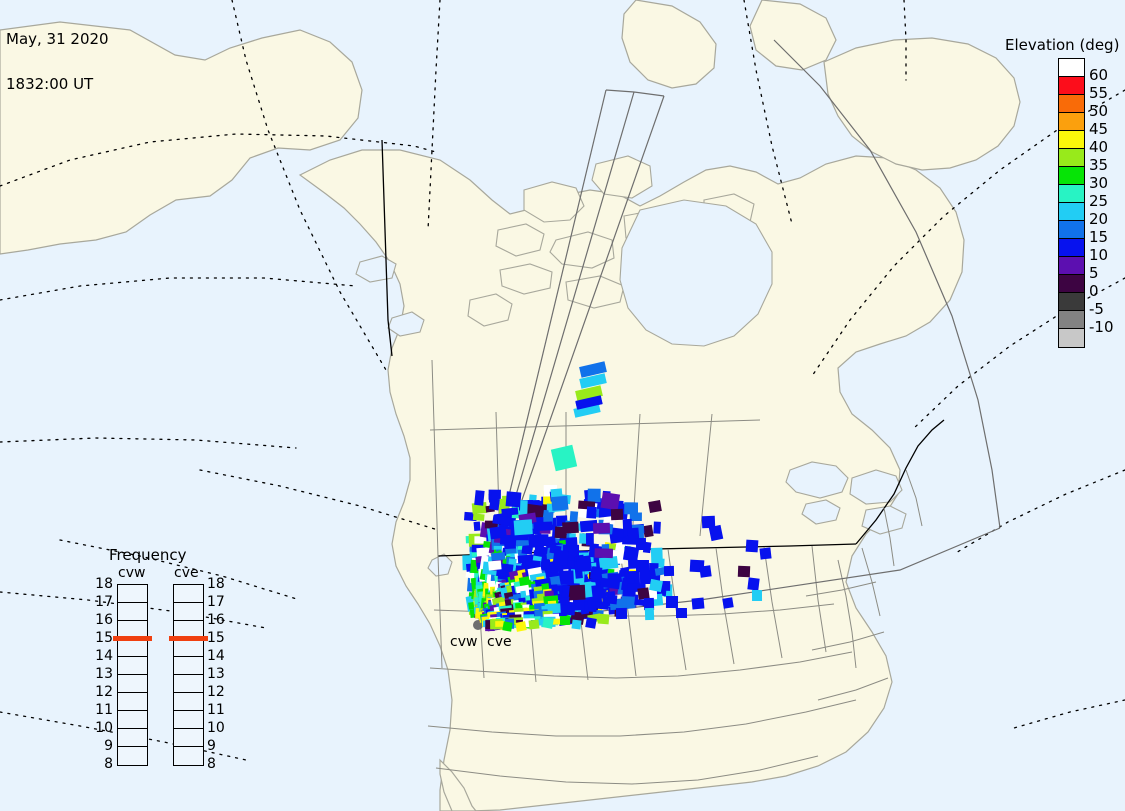 The width and height of the screenshot is (1125, 811). Describe the element at coordinates (1099, 183) in the screenshot. I see `colorbar-tick-30: 30` at that location.